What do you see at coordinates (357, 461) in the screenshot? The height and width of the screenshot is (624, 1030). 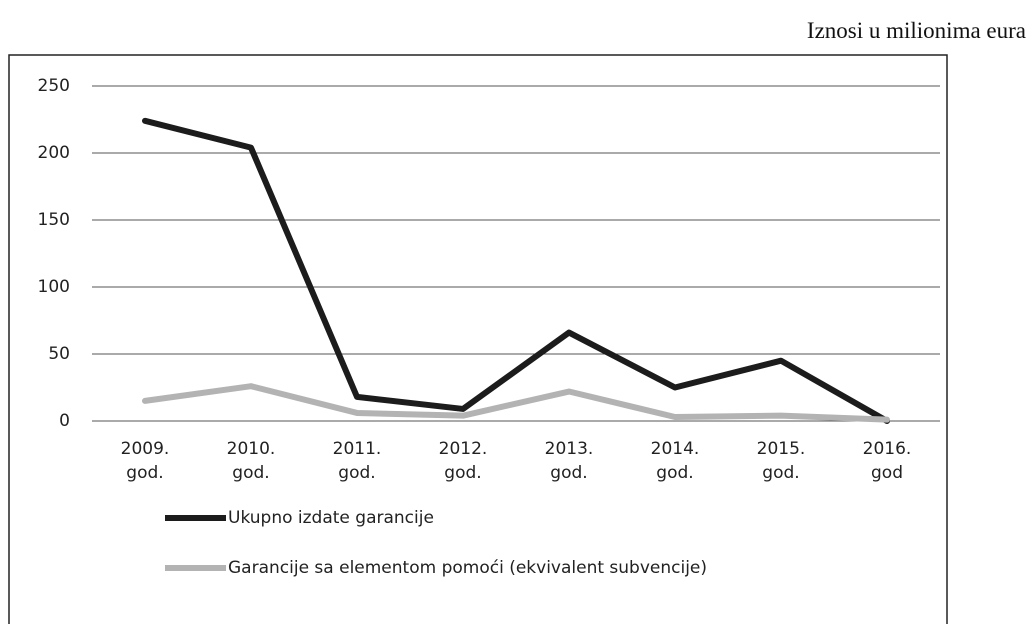 I see `x-tick-label: 2011. god.` at bounding box center [357, 461].